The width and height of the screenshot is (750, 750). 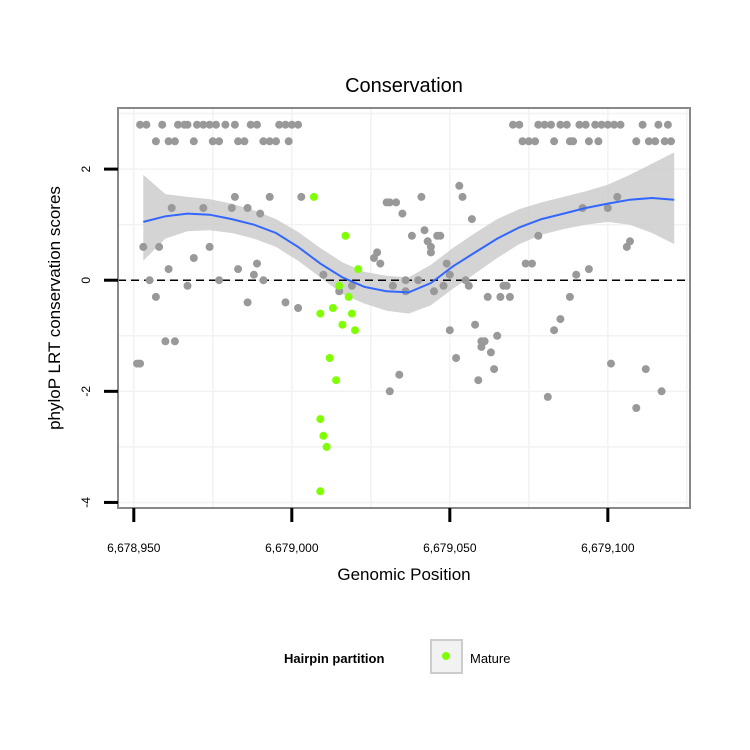 I want to click on legend: Hairpin partition Mature, so click(x=397, y=656).